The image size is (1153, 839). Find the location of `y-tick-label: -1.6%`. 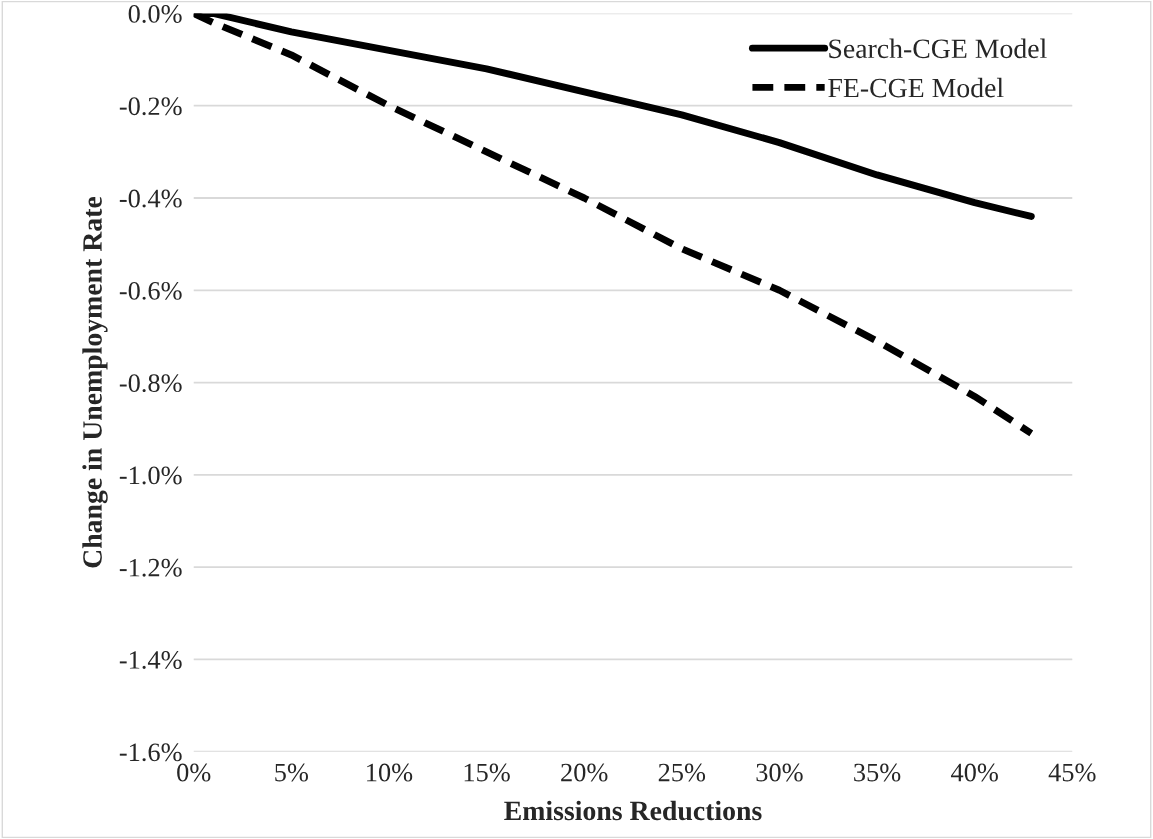

y-tick-label: -1.6% is located at coordinates (150, 752).